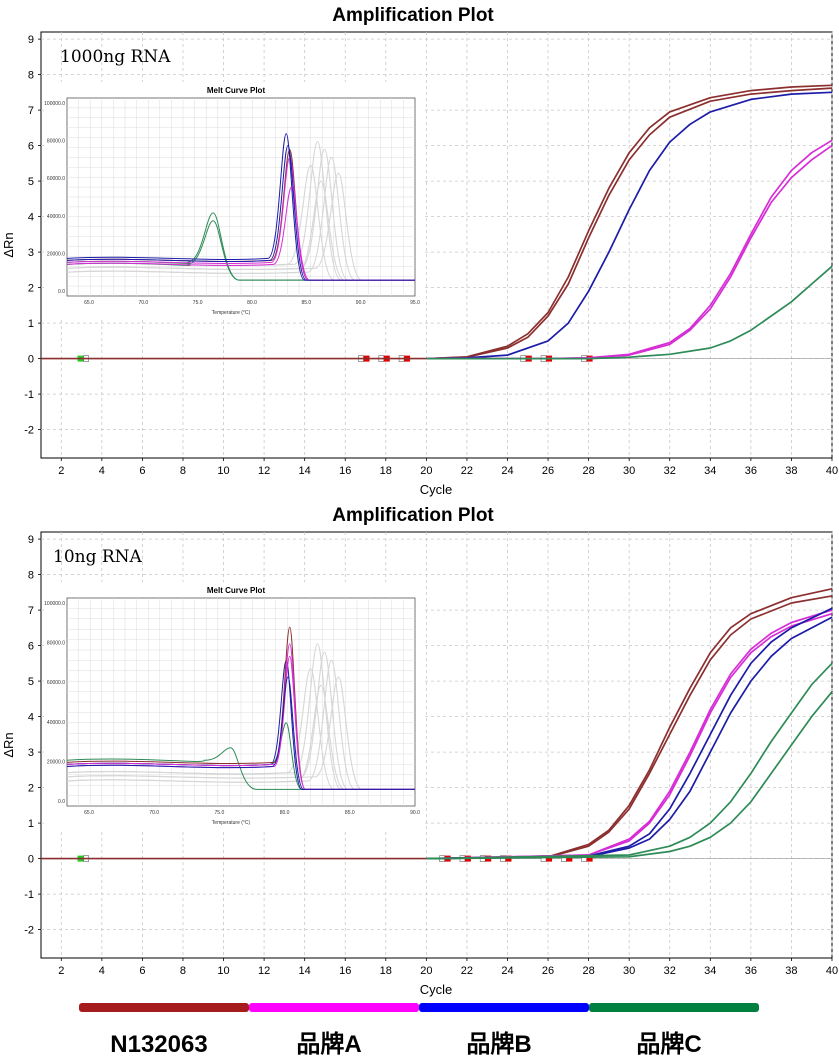  What do you see at coordinates (29, 431) in the screenshot?
I see `y-tick-label: -2` at bounding box center [29, 431].